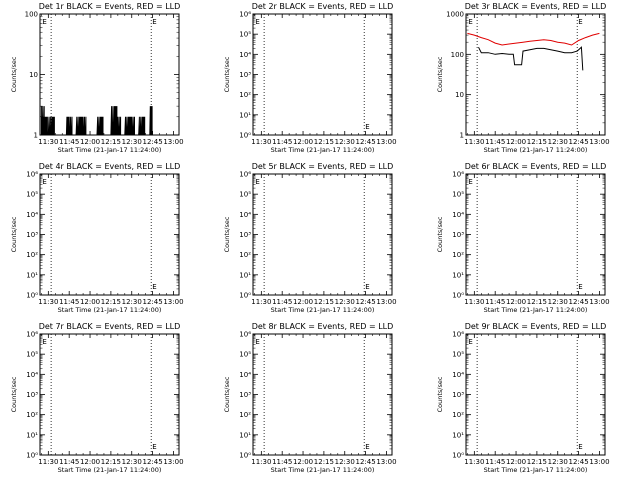  I want to click on panel-title: Det 4r BLACK = Events, RED = LLD, so click(110, 166).